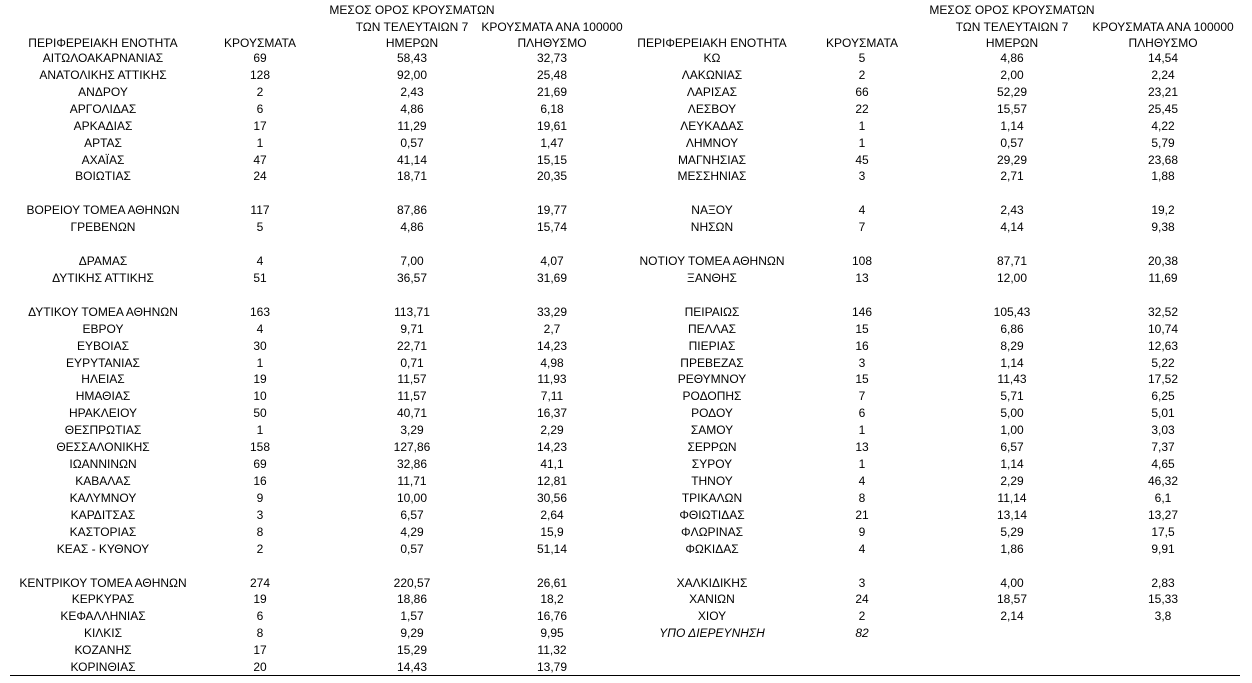 Image resolution: width=1252 pixels, height=683 pixels. I want to click on region-name: ΔΥΤΙΚΟΥ ΤΟΜΕΑ ΑΘΗΝΩΝ, so click(103, 311).